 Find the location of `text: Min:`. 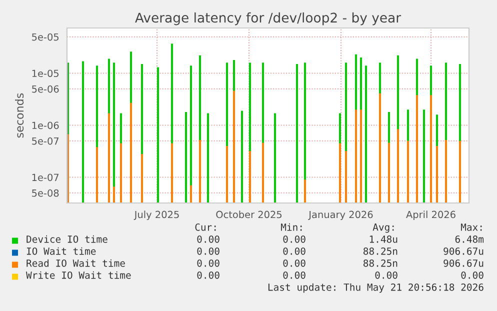

text: Min: is located at coordinates (291, 227).